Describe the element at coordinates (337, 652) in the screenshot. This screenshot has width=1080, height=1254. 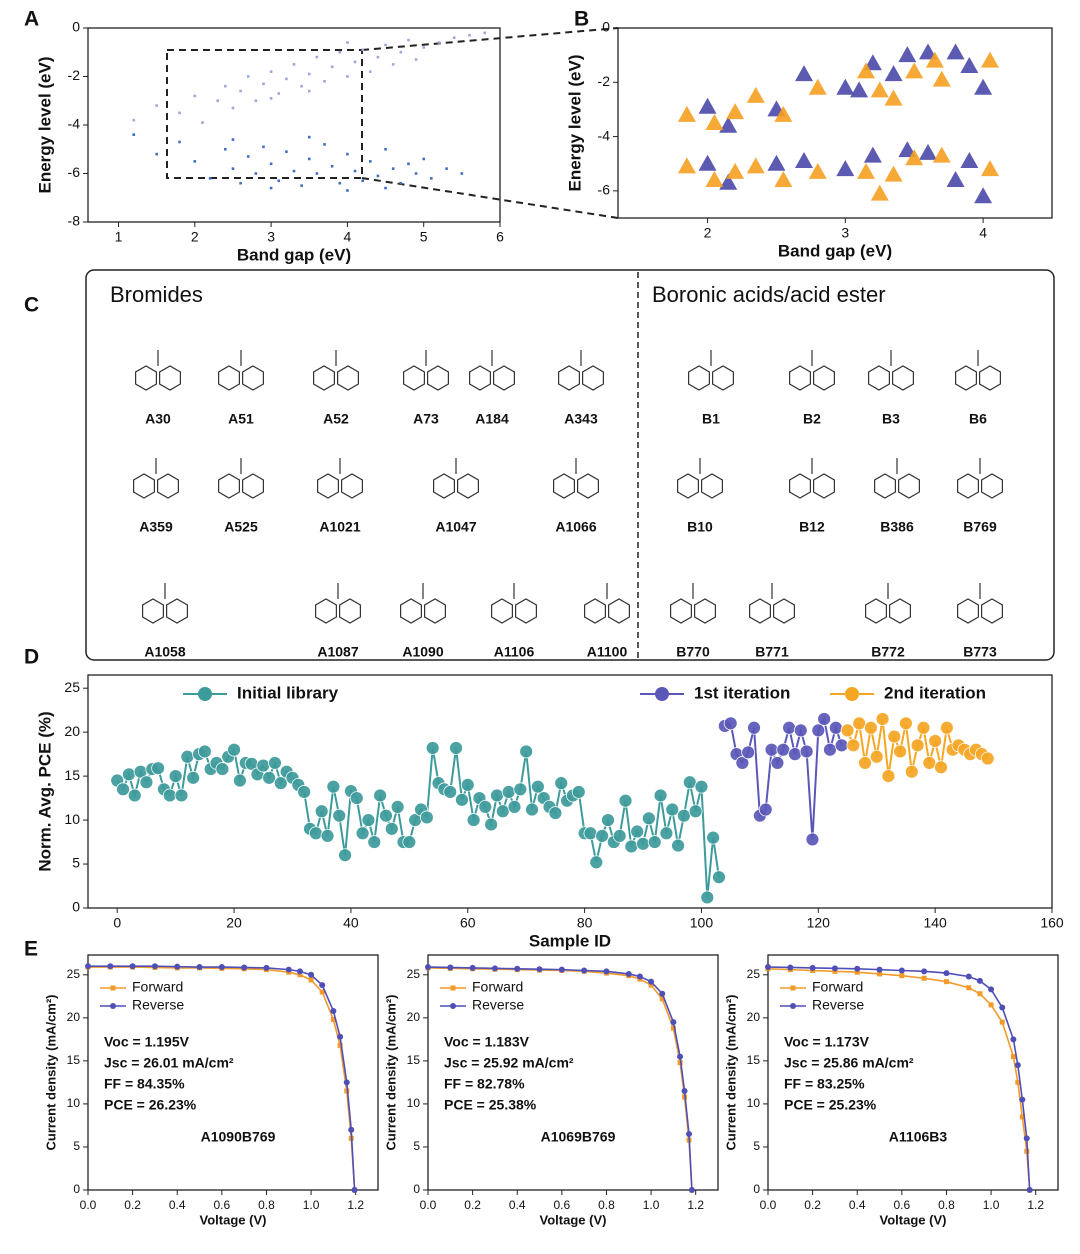
I see `structure-label: A1087` at that location.